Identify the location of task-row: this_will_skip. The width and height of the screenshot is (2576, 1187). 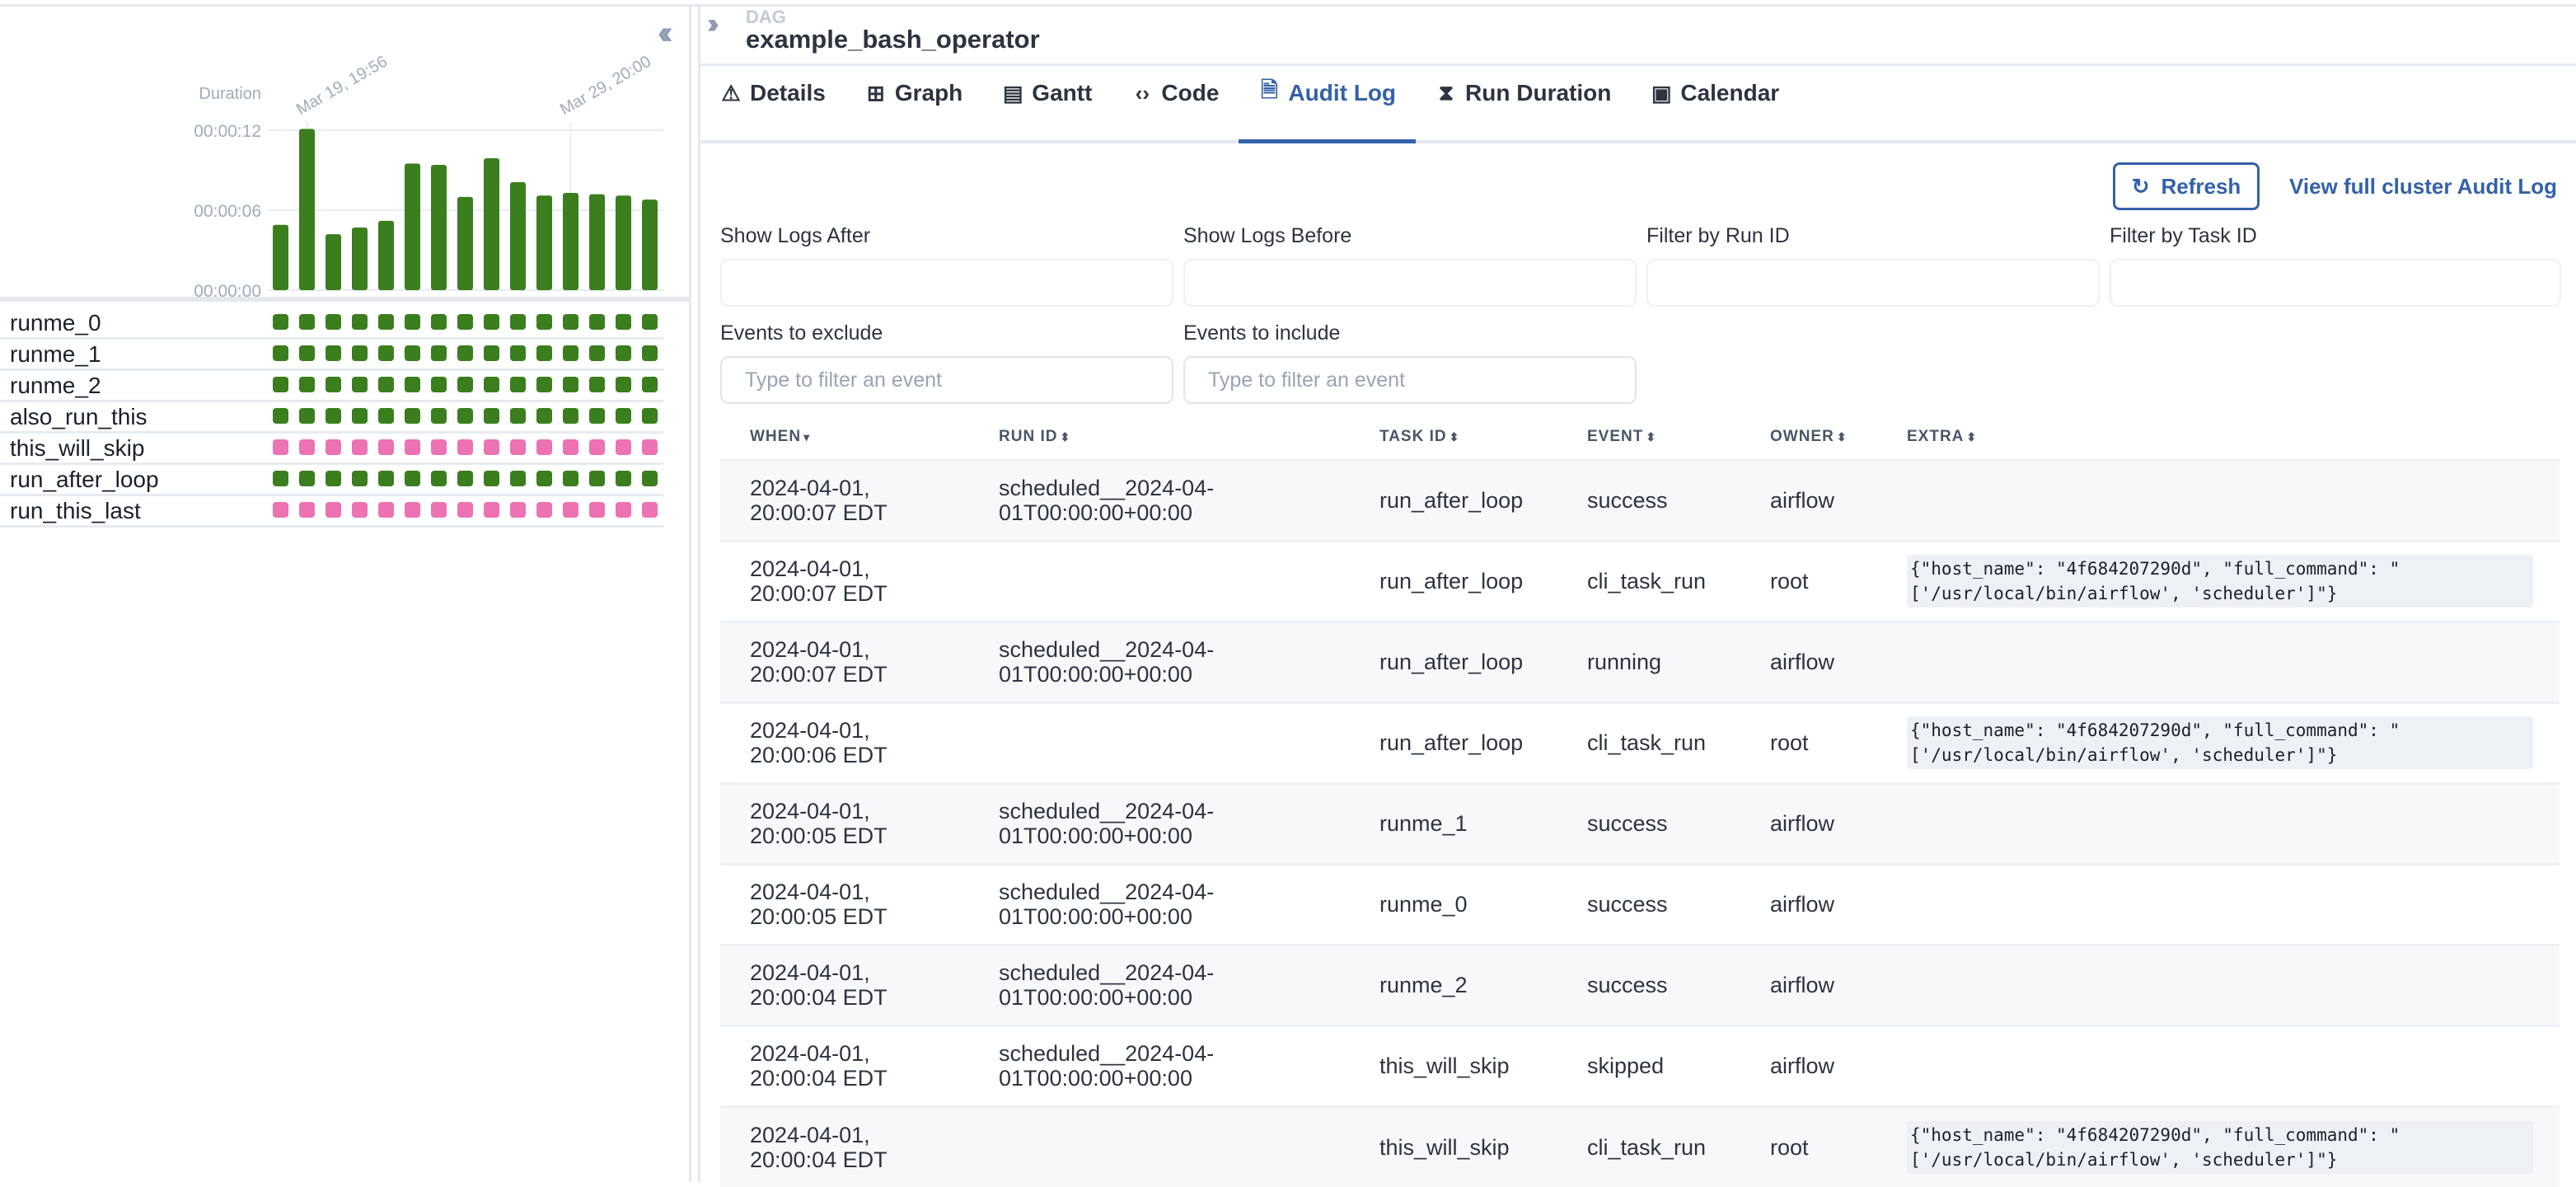
(331, 449).